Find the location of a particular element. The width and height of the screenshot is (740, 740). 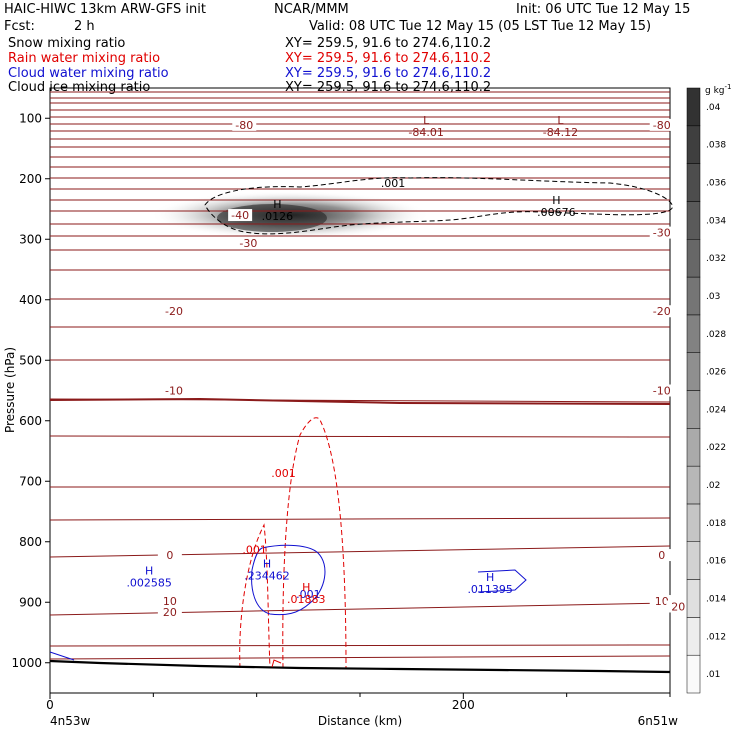

y-tick-label: 100 is located at coordinates (30, 118).